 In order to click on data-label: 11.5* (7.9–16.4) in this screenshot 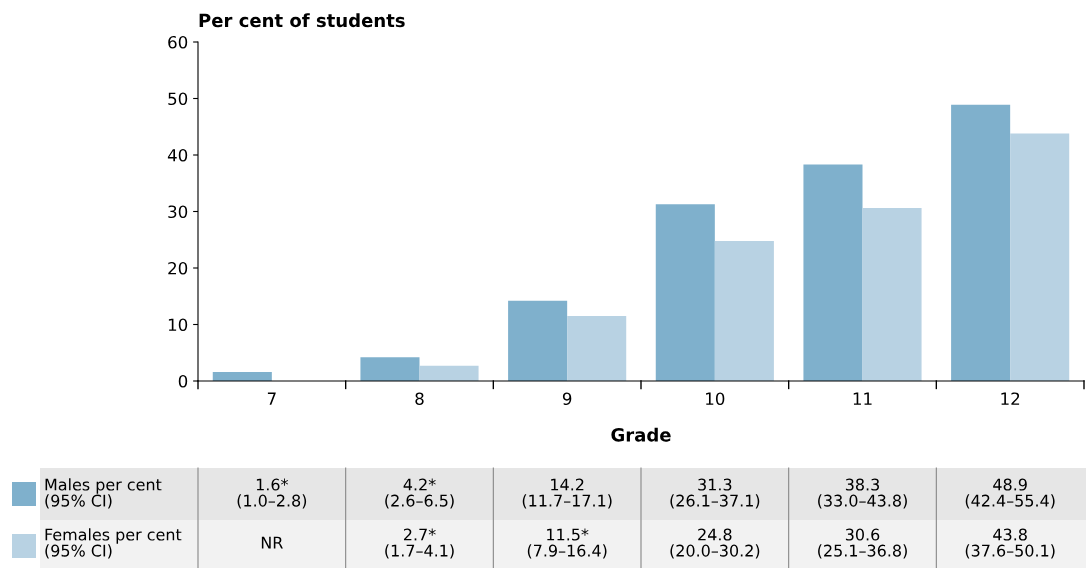, I will do `click(567, 543)`.